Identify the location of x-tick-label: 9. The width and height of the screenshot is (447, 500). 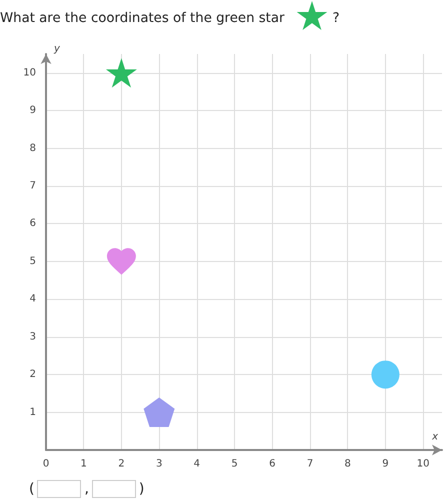
(385, 464).